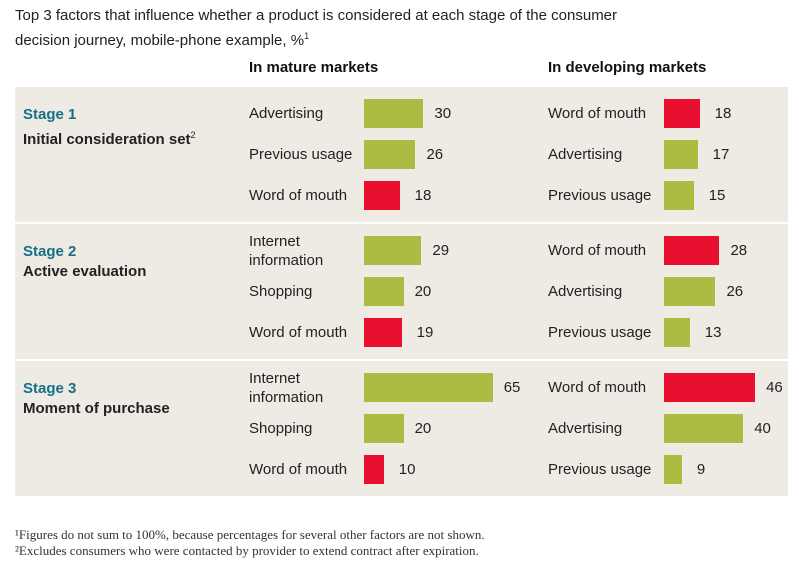 This screenshot has width=799, height=567. What do you see at coordinates (713, 332) in the screenshot?
I see `value-label: 13` at bounding box center [713, 332].